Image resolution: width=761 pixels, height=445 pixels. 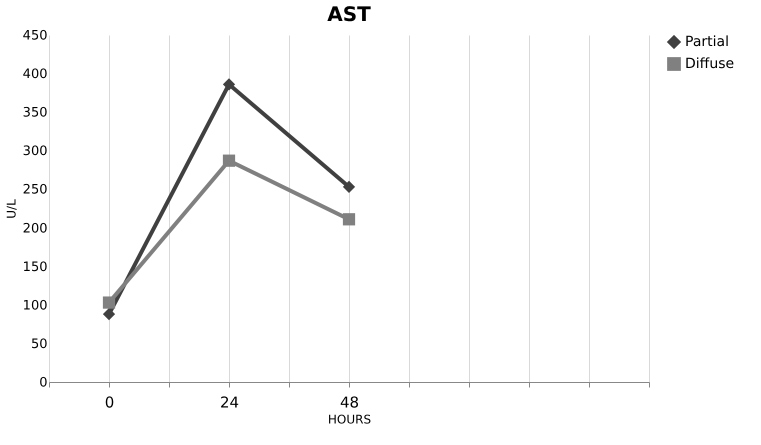 What do you see at coordinates (35, 306) in the screenshot?
I see `y-tick-label: 100` at bounding box center [35, 306].